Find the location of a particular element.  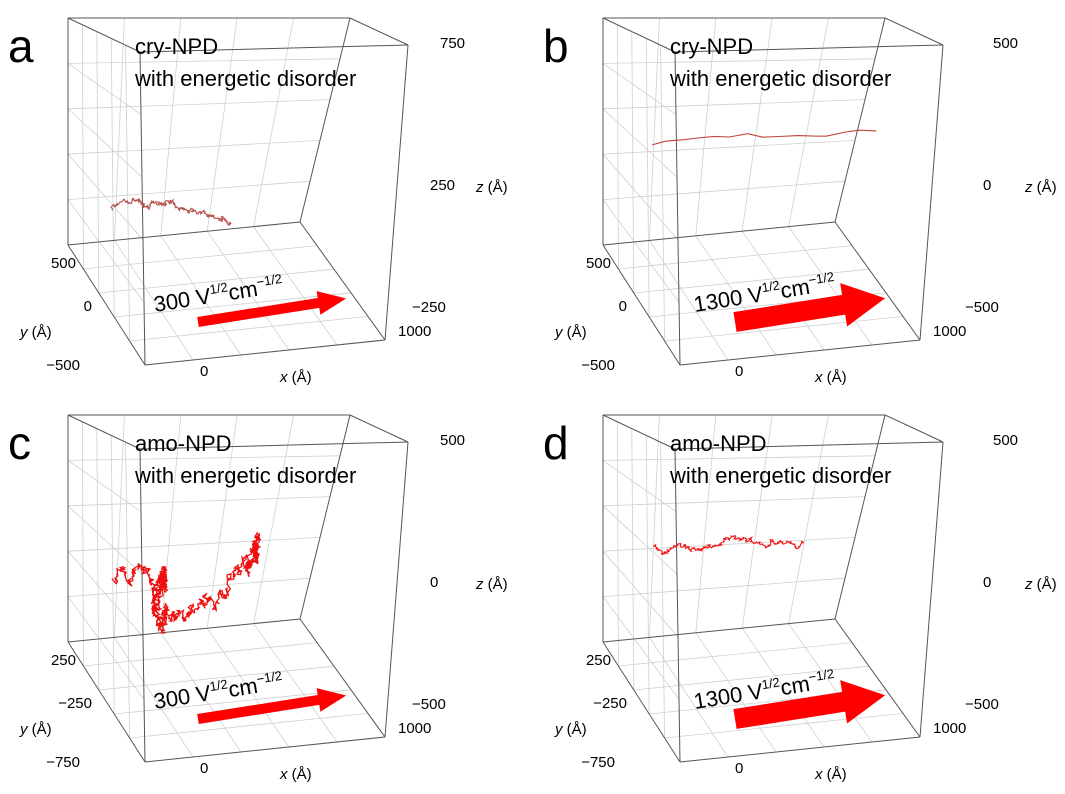

panel-label: b is located at coordinates (556, 46).